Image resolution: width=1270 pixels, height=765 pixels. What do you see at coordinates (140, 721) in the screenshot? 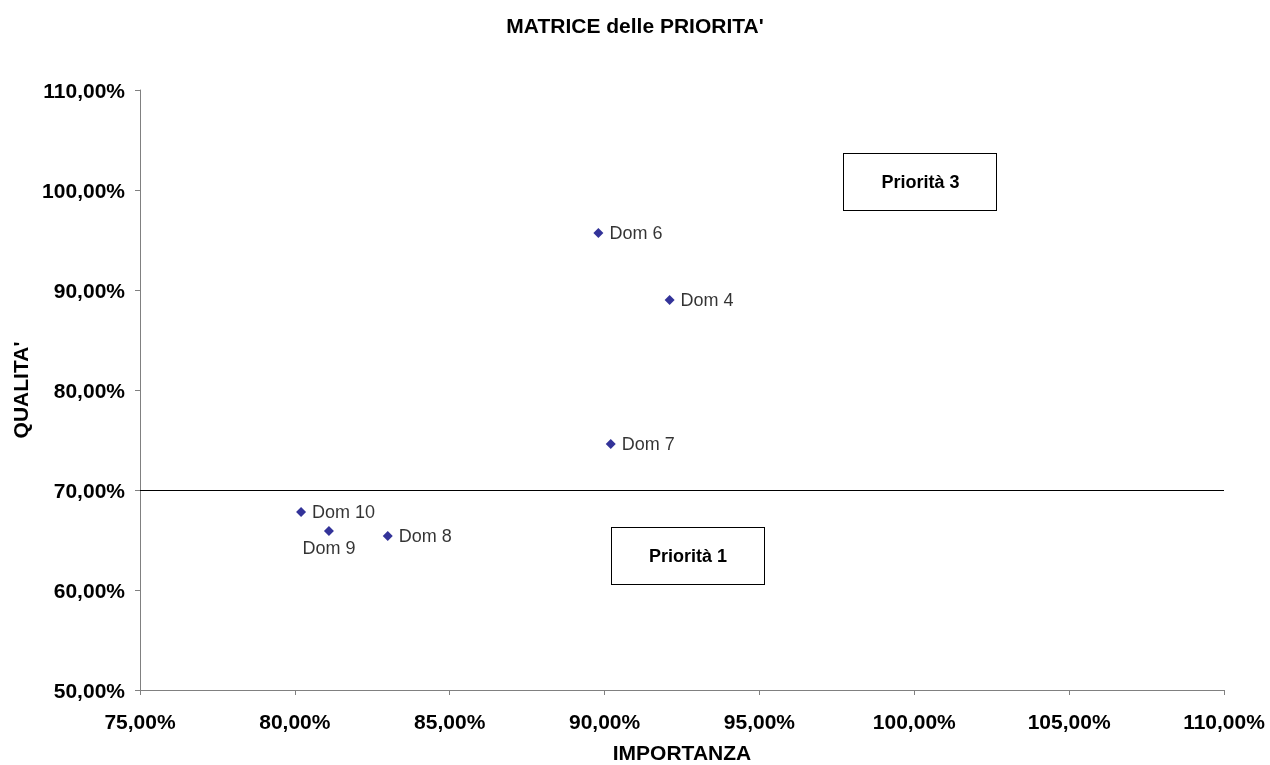
I see `x-tick-label: 75,00%` at bounding box center [140, 721].